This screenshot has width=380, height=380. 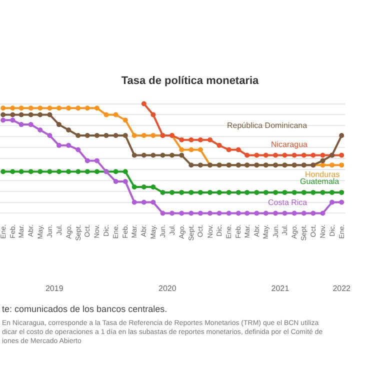 What do you see at coordinates (54, 289) in the screenshot?
I see `x2-tick-label: 2019` at bounding box center [54, 289].